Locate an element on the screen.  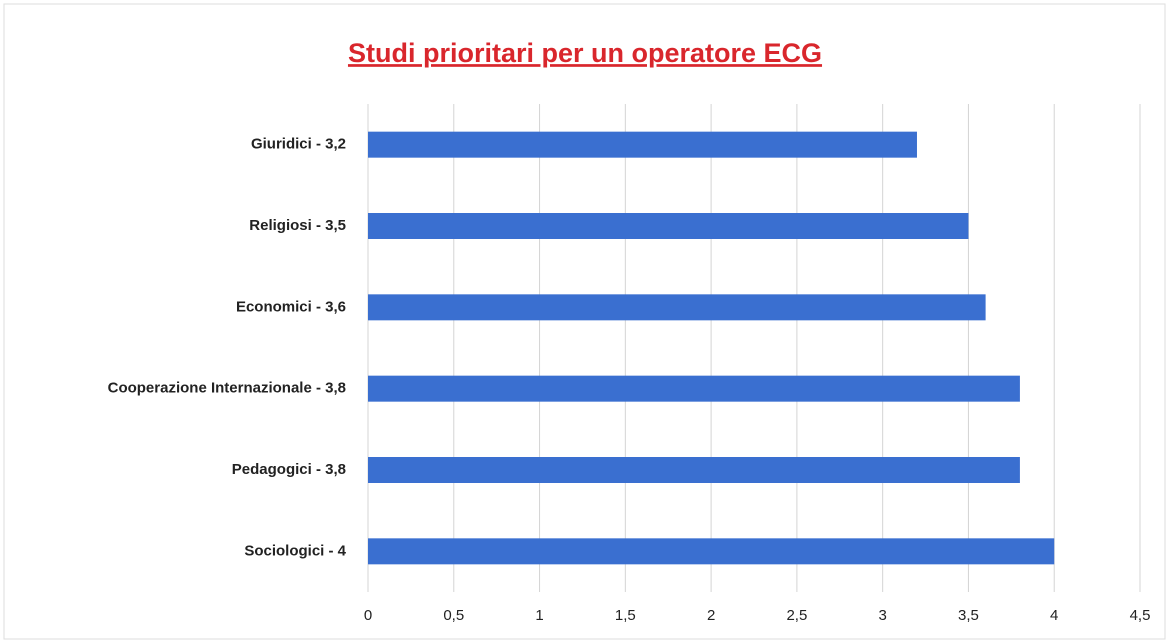
y-tick-label: Sociologici - 4 is located at coordinates (295, 550).